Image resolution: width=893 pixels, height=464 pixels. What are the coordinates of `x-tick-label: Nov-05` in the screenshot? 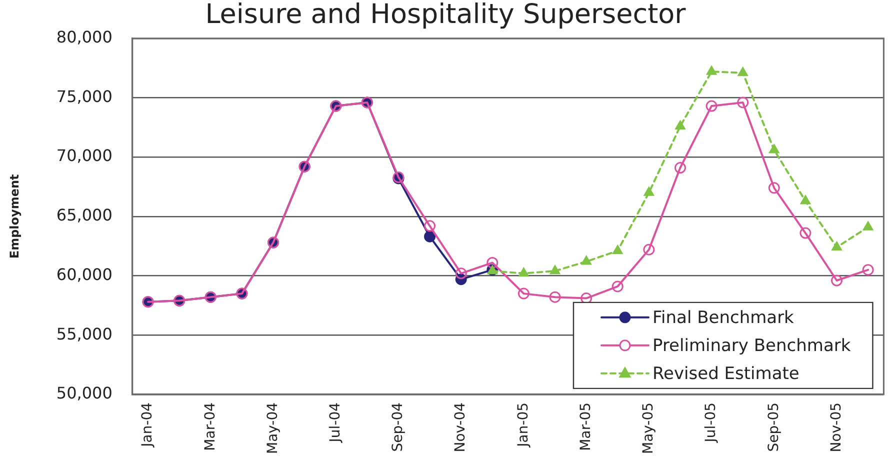 It's located at (836, 427).